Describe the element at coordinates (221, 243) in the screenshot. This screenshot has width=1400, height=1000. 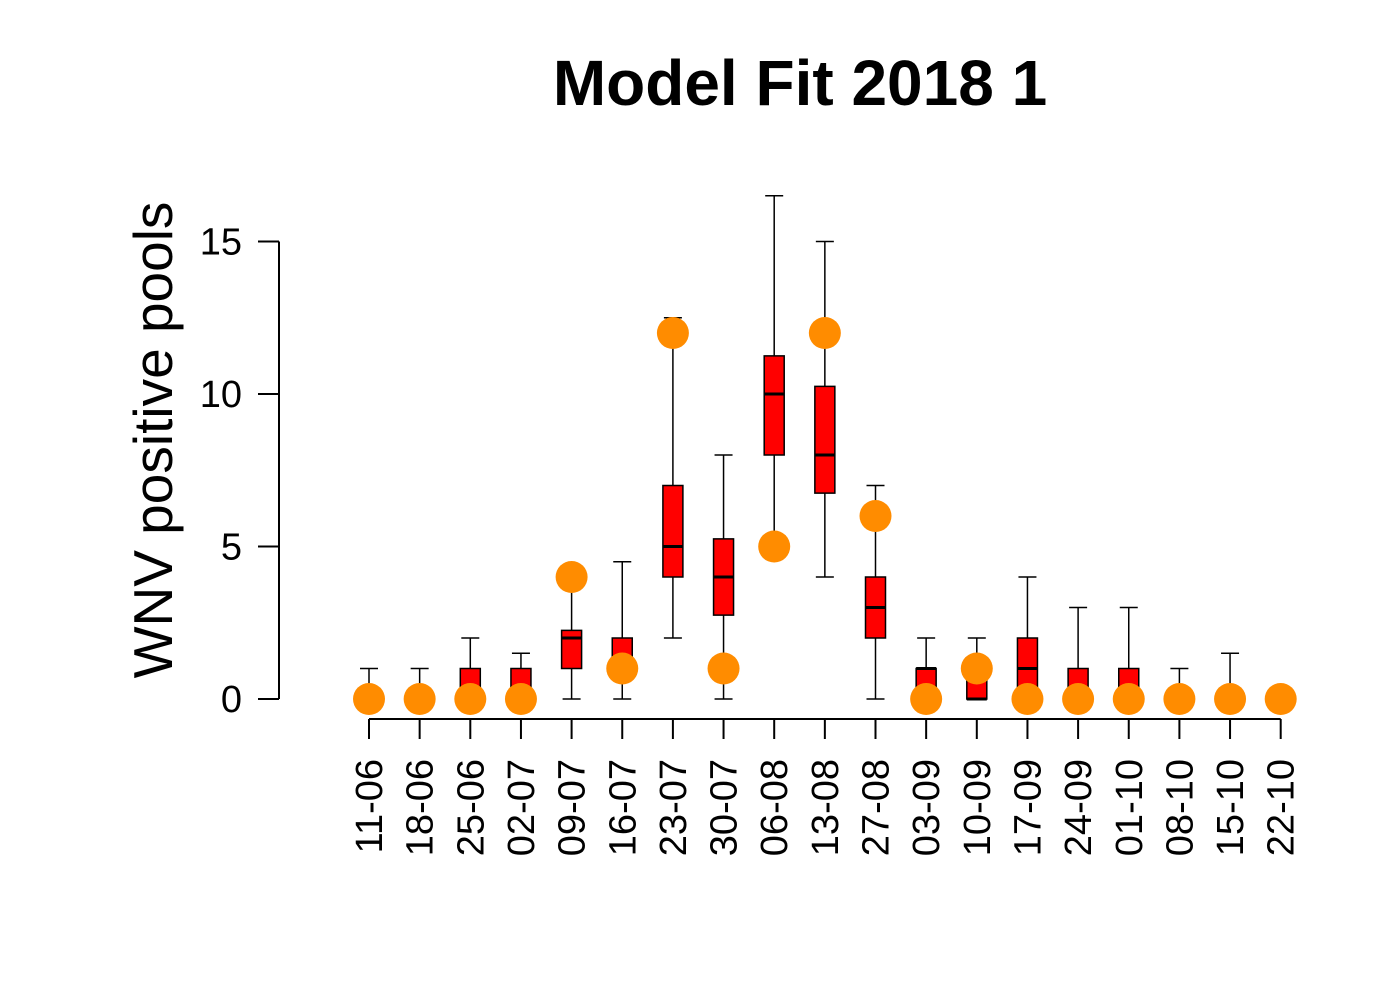
I see `y-tick-label: 15` at that location.